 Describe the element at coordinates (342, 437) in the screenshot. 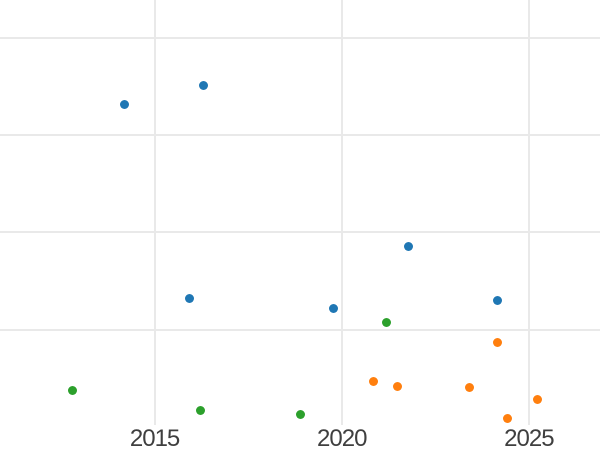

I see `x-tick-label-2020: 2020` at that location.